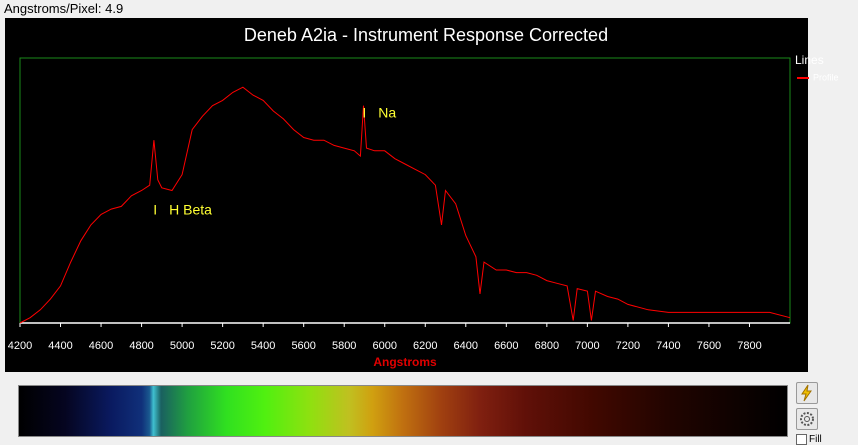  I want to click on legend-title: Lines, so click(809, 60).